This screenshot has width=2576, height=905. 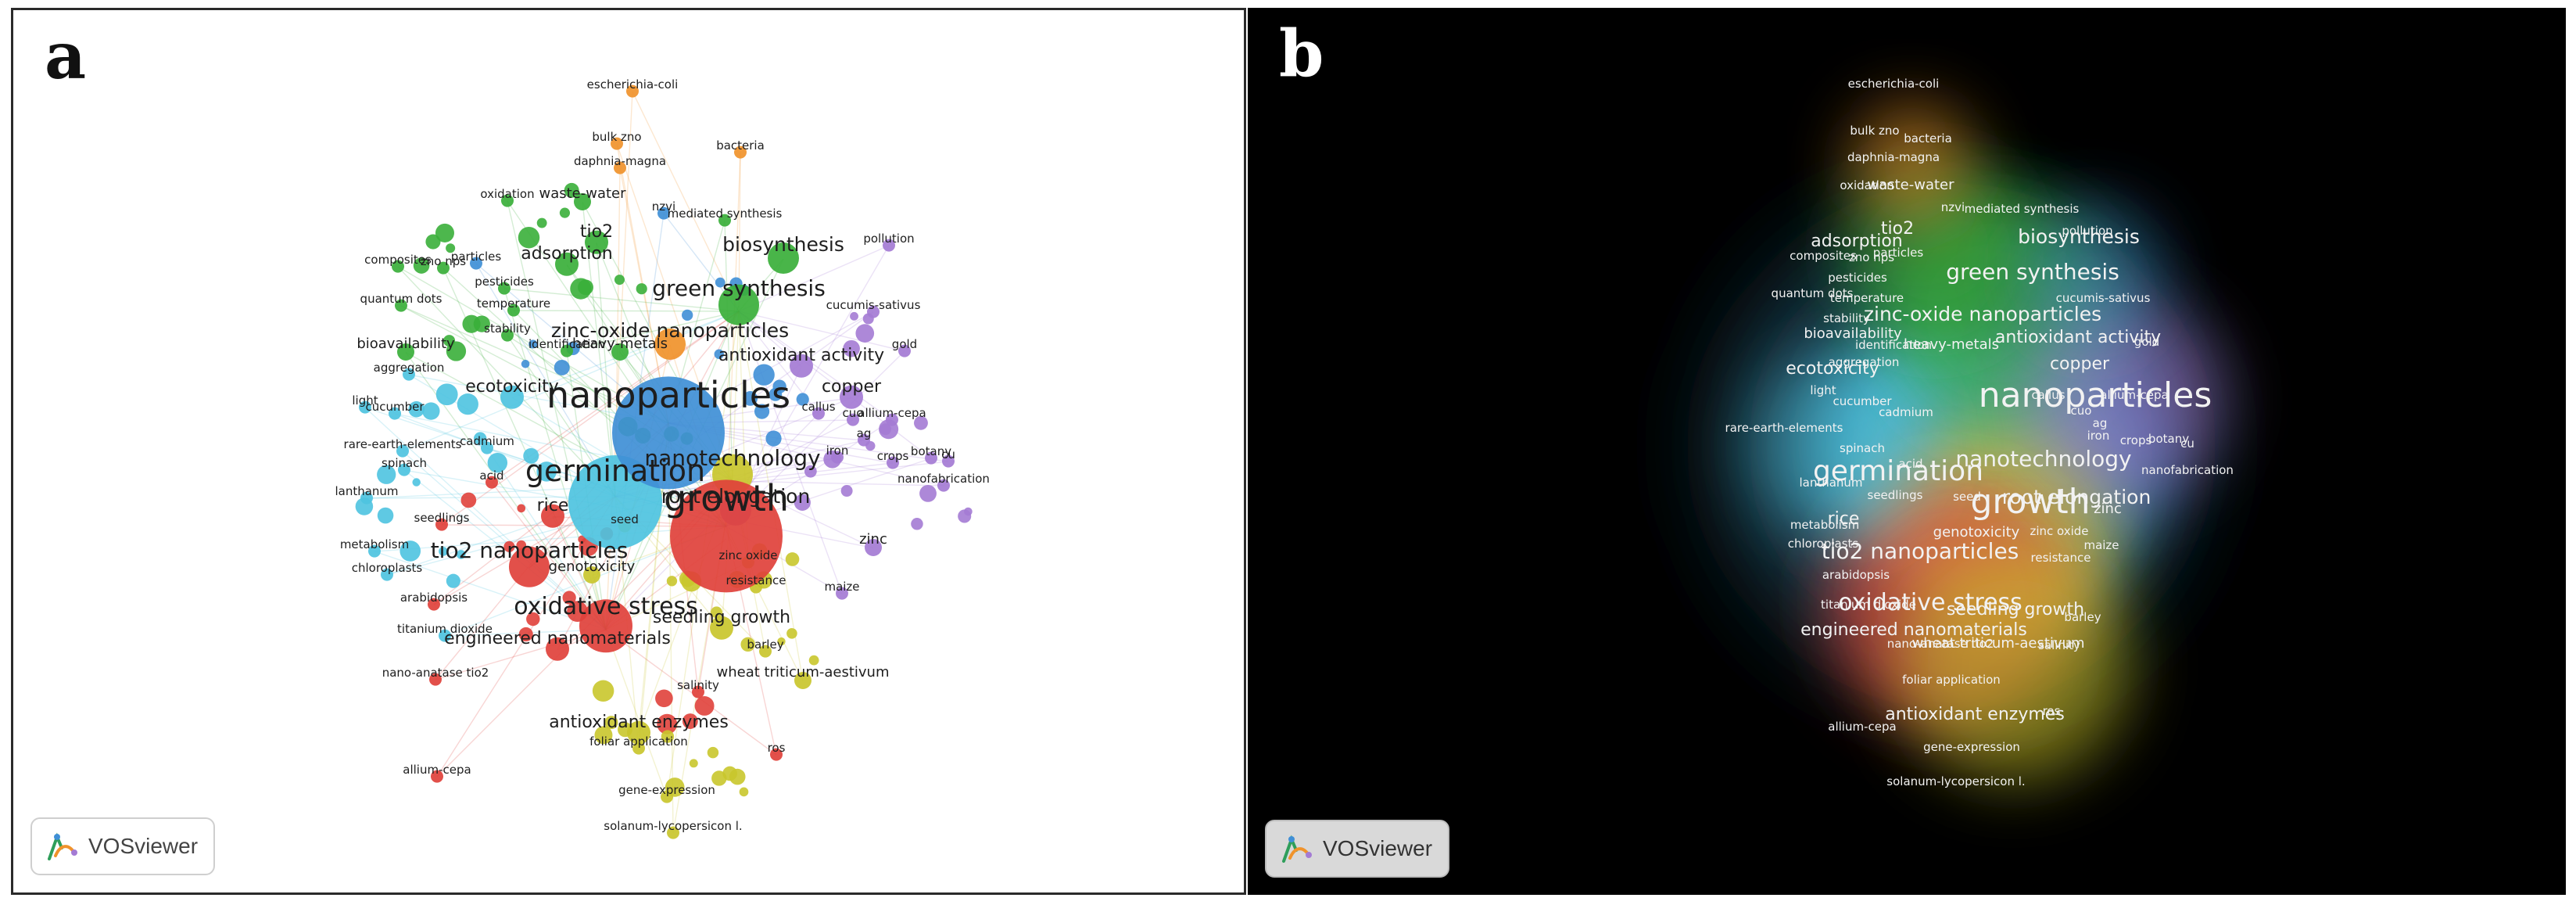 I want to click on keyword-node-cucumis-sativus, so click(x=873, y=311).